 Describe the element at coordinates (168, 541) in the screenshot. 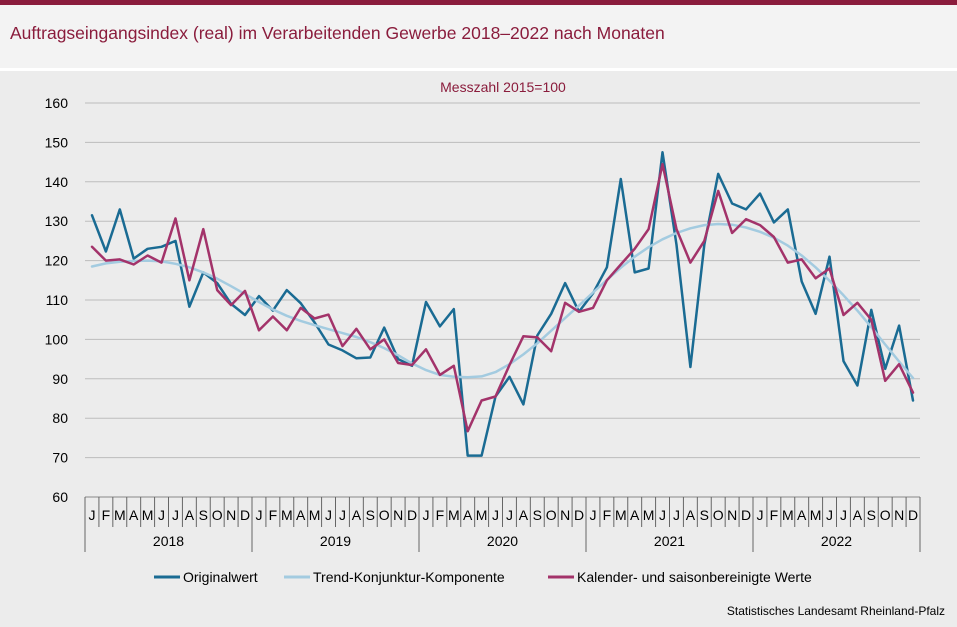

I see `x-year-label: 2018` at that location.